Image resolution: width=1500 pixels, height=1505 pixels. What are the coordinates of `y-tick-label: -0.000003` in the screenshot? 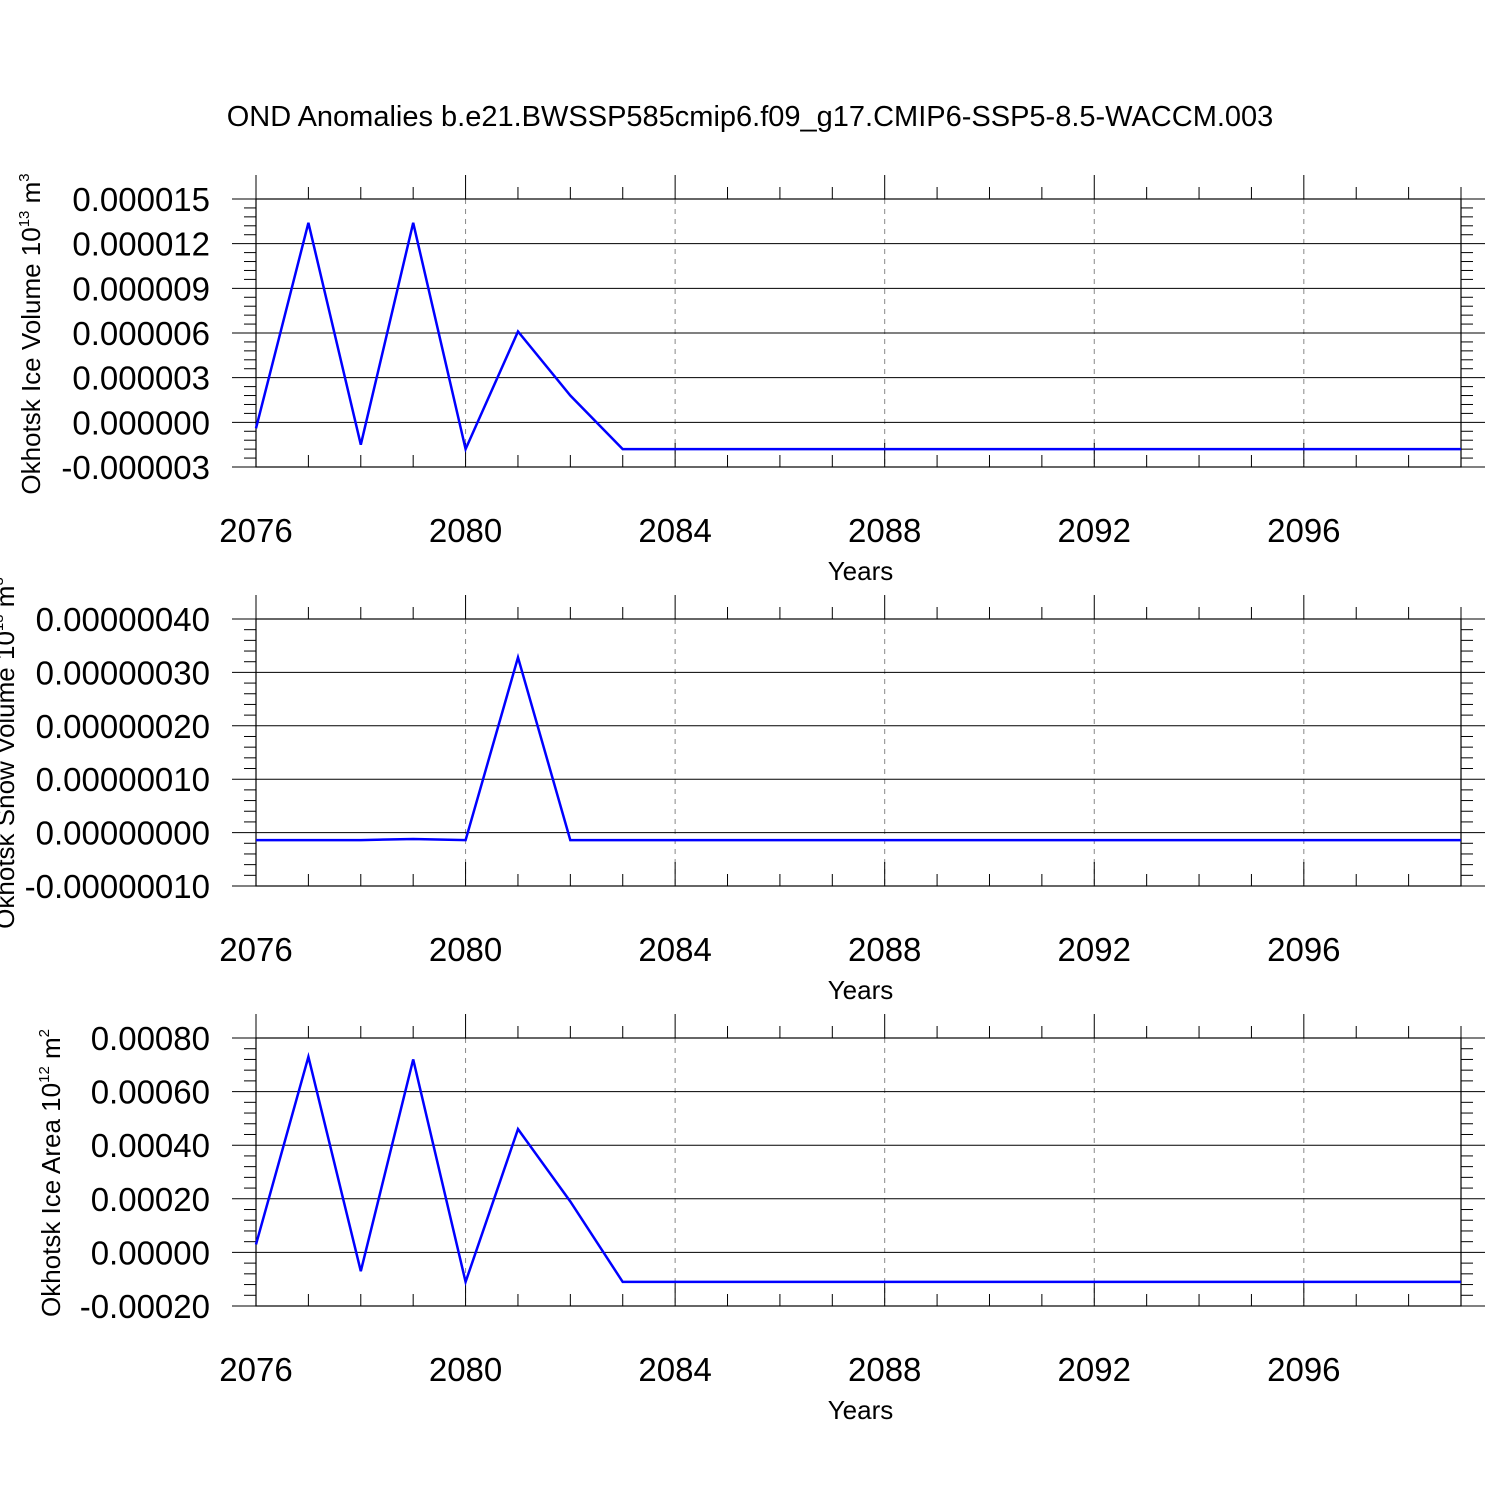 It's located at (135, 467).